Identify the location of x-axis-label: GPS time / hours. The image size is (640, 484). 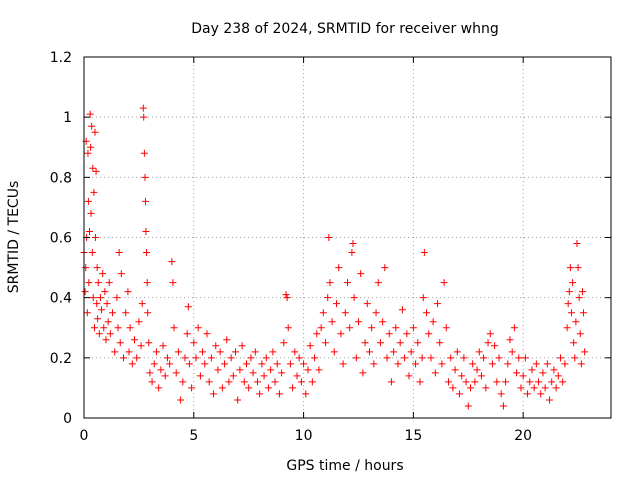
(344, 466).